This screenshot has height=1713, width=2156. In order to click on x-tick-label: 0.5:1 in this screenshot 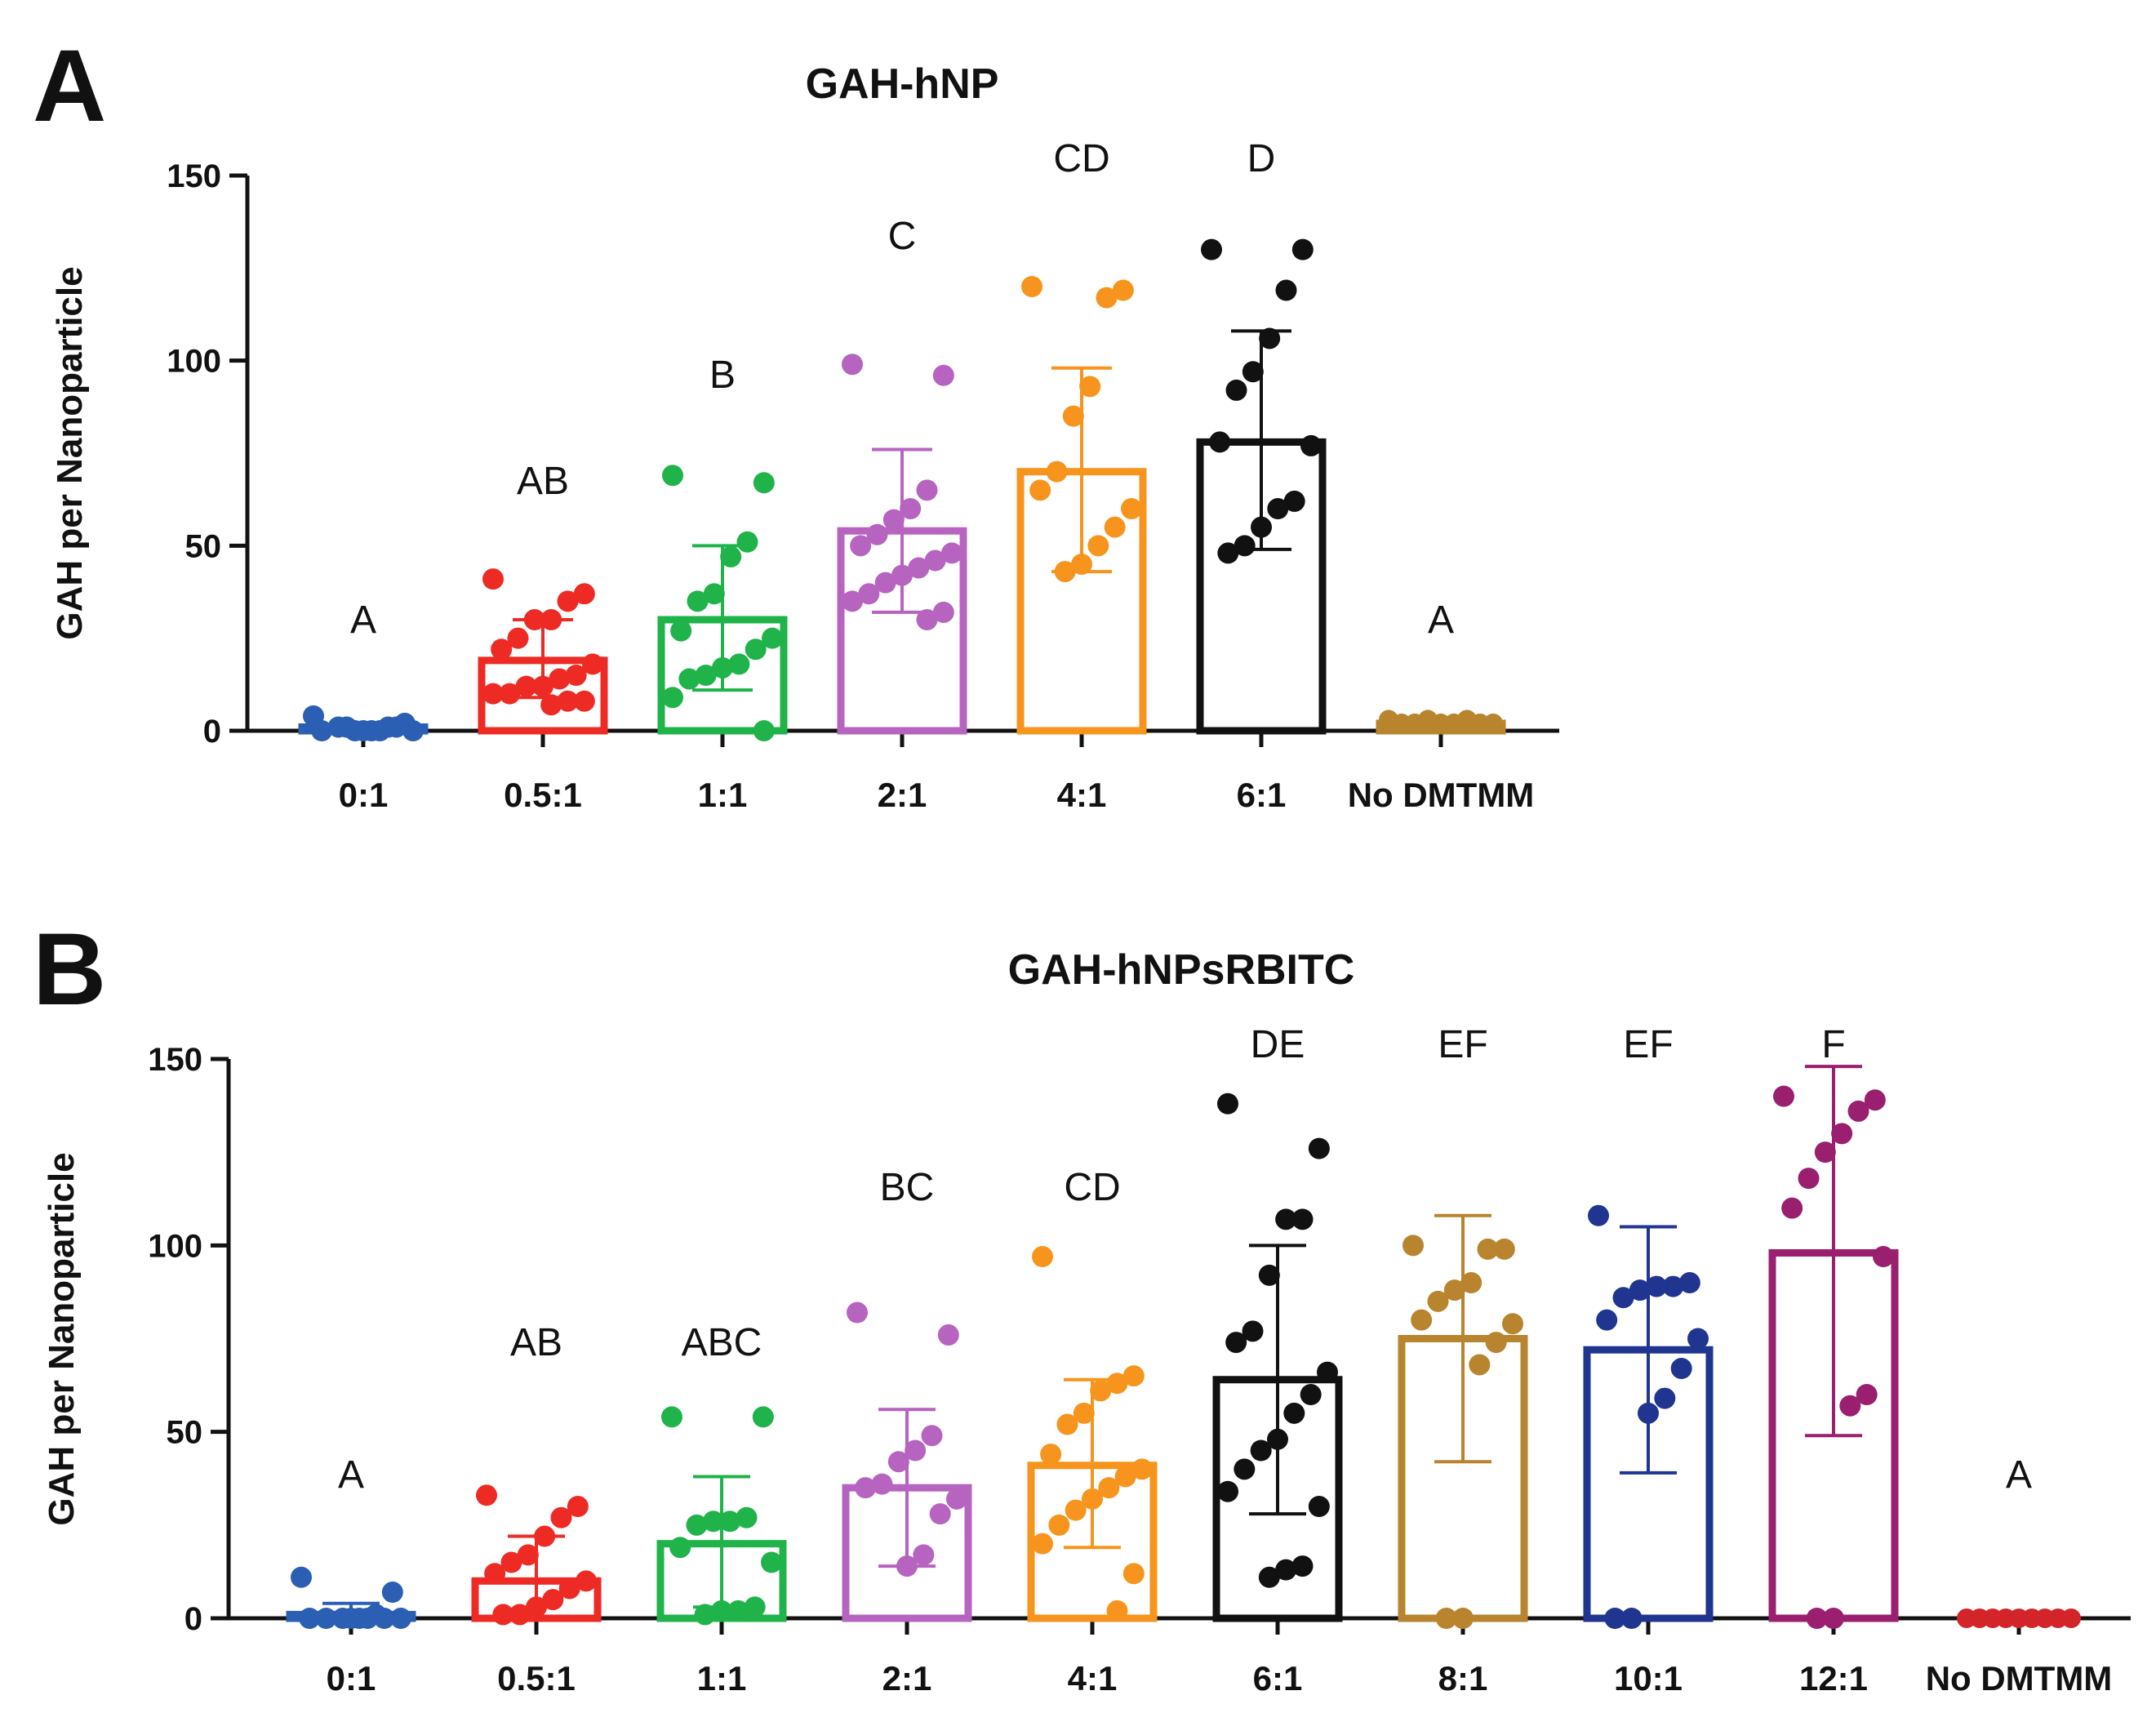, I will do `click(536, 1678)`.